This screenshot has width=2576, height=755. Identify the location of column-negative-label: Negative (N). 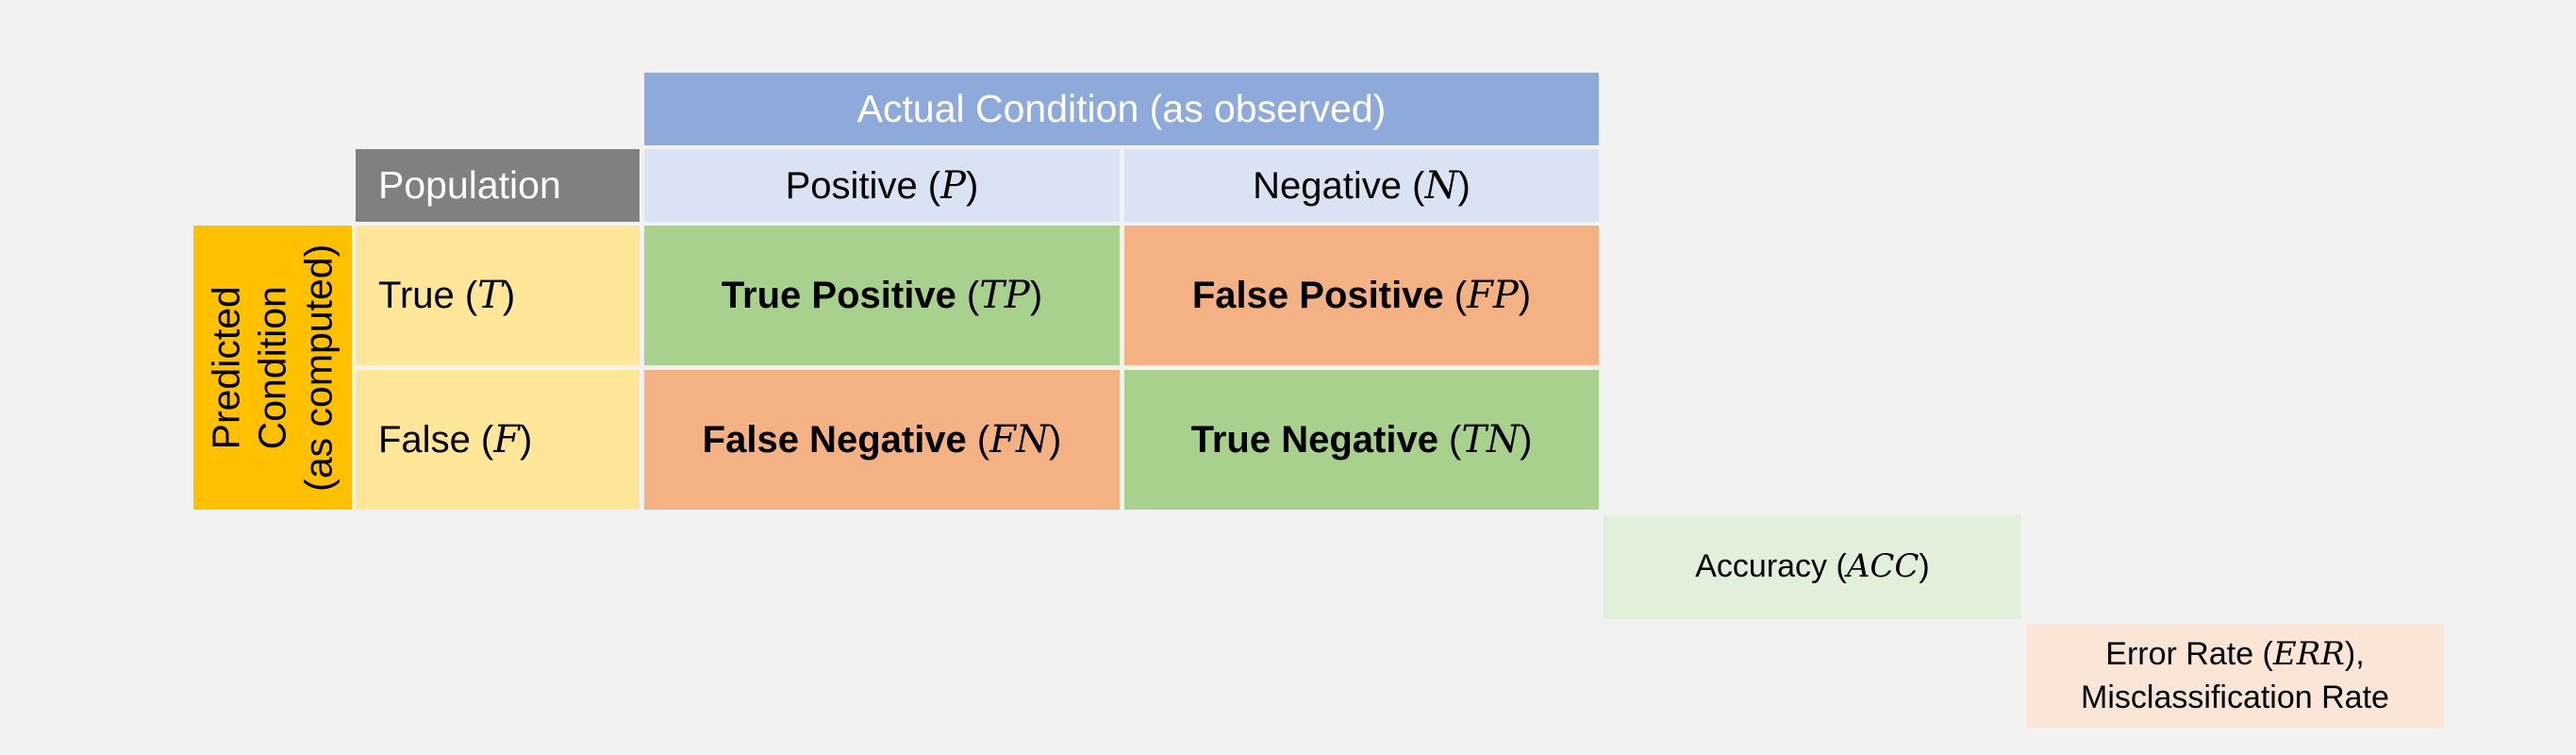
(1362, 185).